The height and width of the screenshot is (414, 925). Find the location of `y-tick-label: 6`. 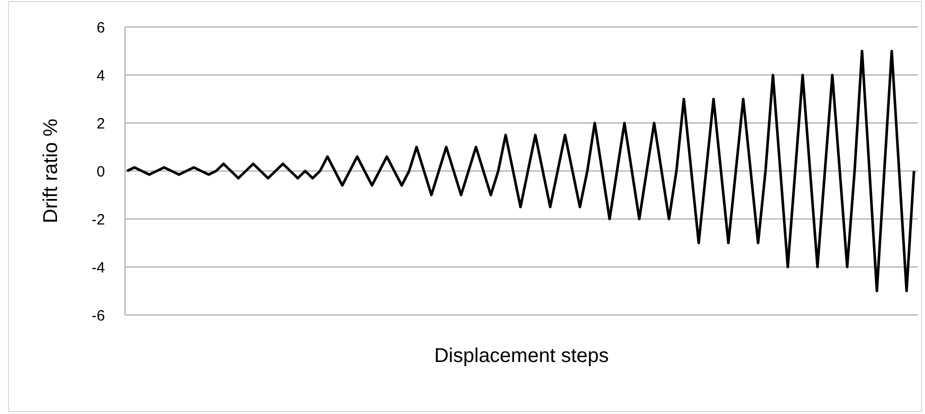

y-tick-label: 6 is located at coordinates (100, 27).